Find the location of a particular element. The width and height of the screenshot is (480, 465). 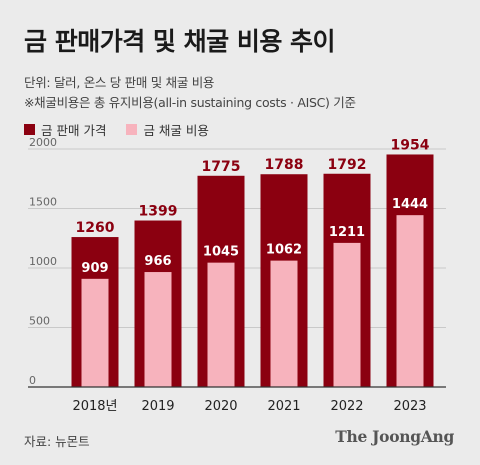

data-label-cost: 966 is located at coordinates (157, 261).